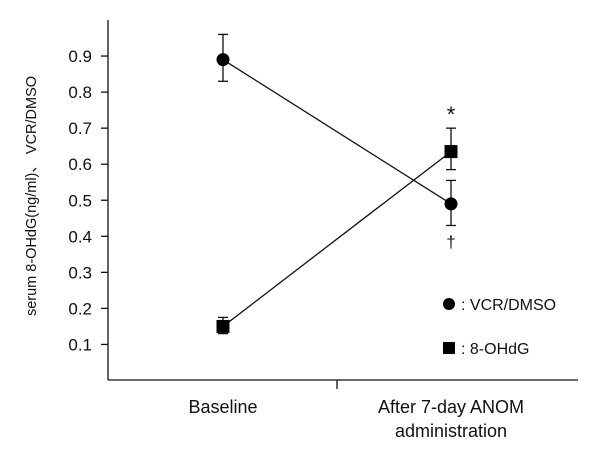 The height and width of the screenshot is (451, 600). Describe the element at coordinates (80, 164) in the screenshot. I see `y-tick-label: 0.6` at that location.